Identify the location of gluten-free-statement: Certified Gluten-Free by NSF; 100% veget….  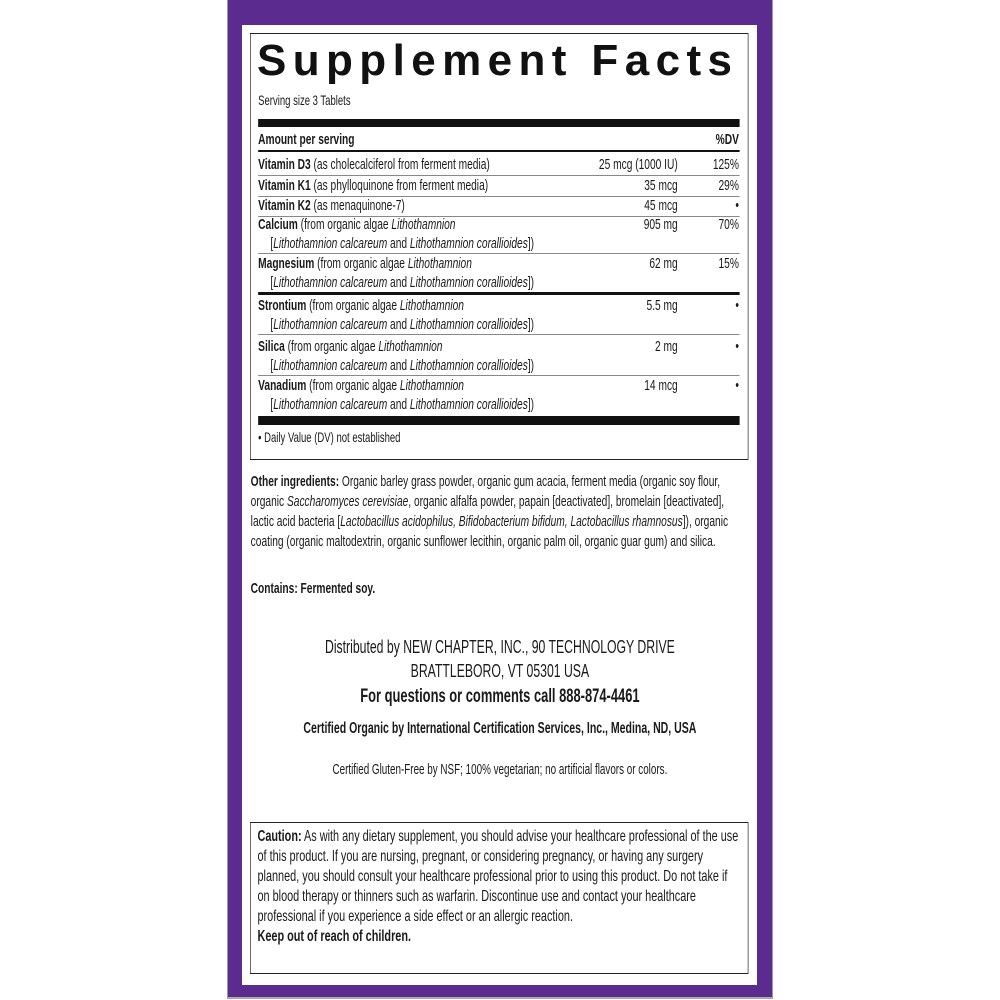
(500, 770).